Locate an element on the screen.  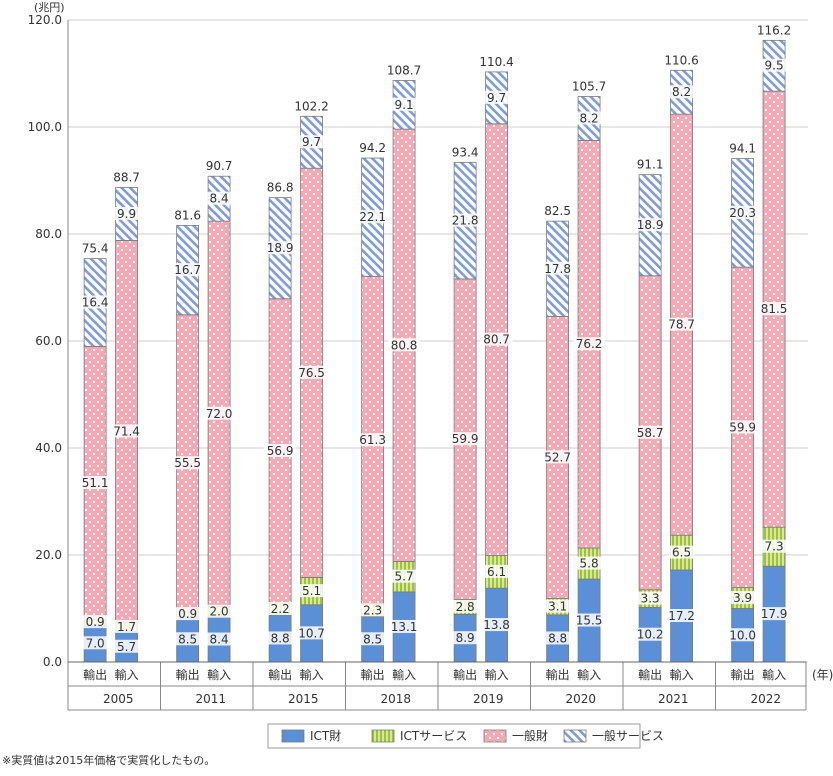
data-label: 2.3 is located at coordinates (372, 610).